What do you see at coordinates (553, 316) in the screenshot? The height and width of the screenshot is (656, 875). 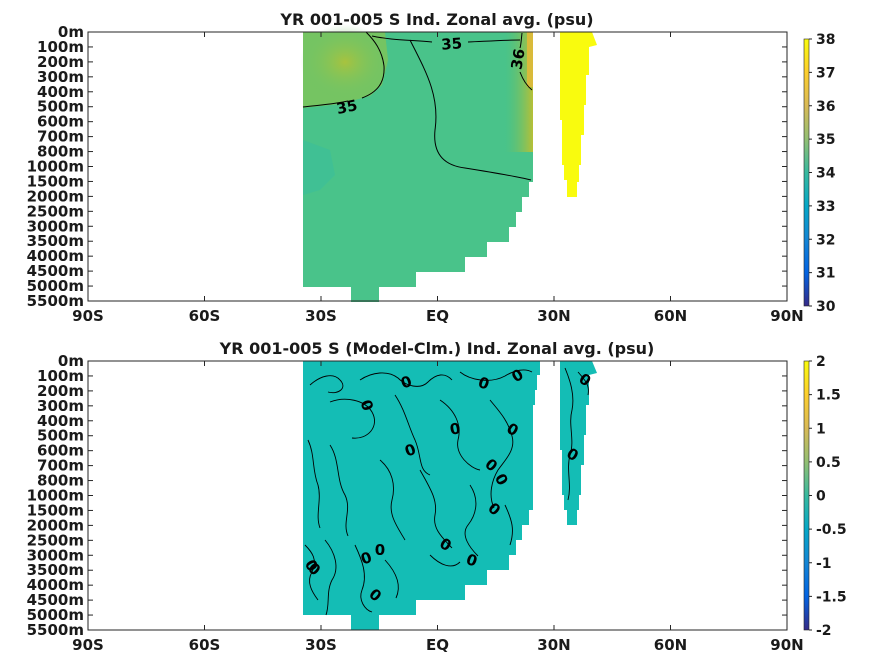 I see `x-tick-label: 30N` at bounding box center [553, 316].